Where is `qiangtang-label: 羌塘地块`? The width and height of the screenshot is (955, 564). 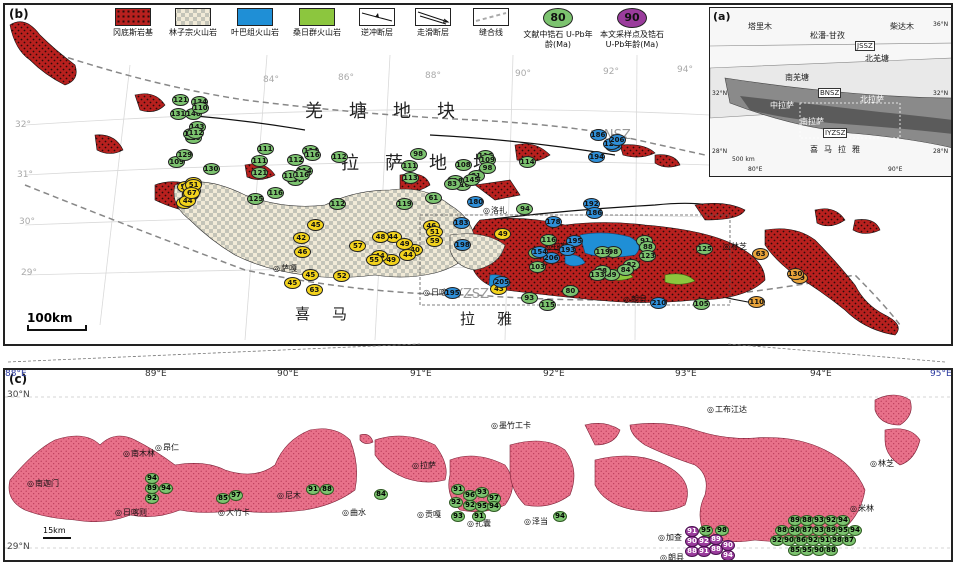 qiangtang-label: 羌塘地块 is located at coordinates (393, 111).